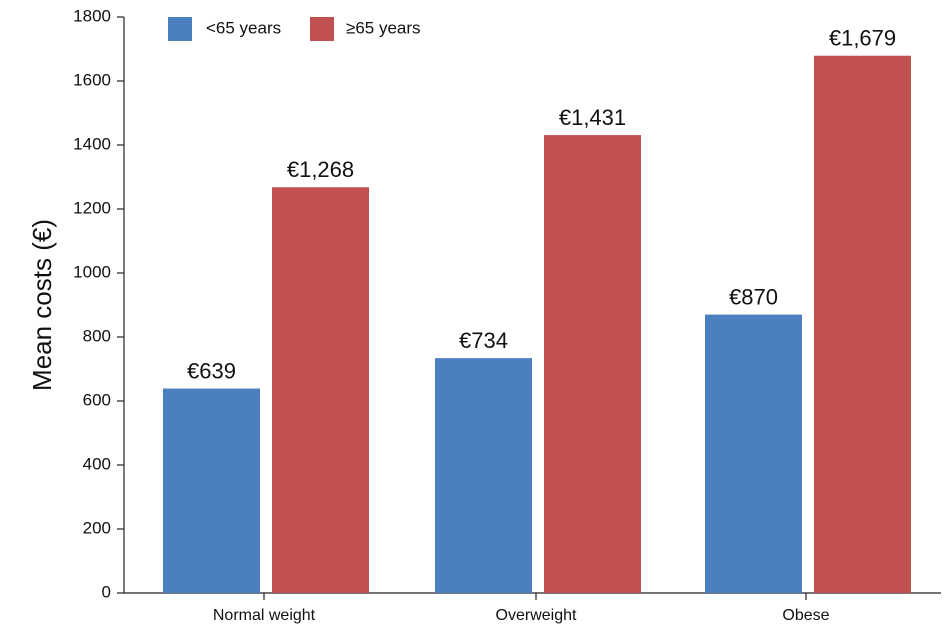  I want to click on y-tick-label: 0, so click(106, 591).